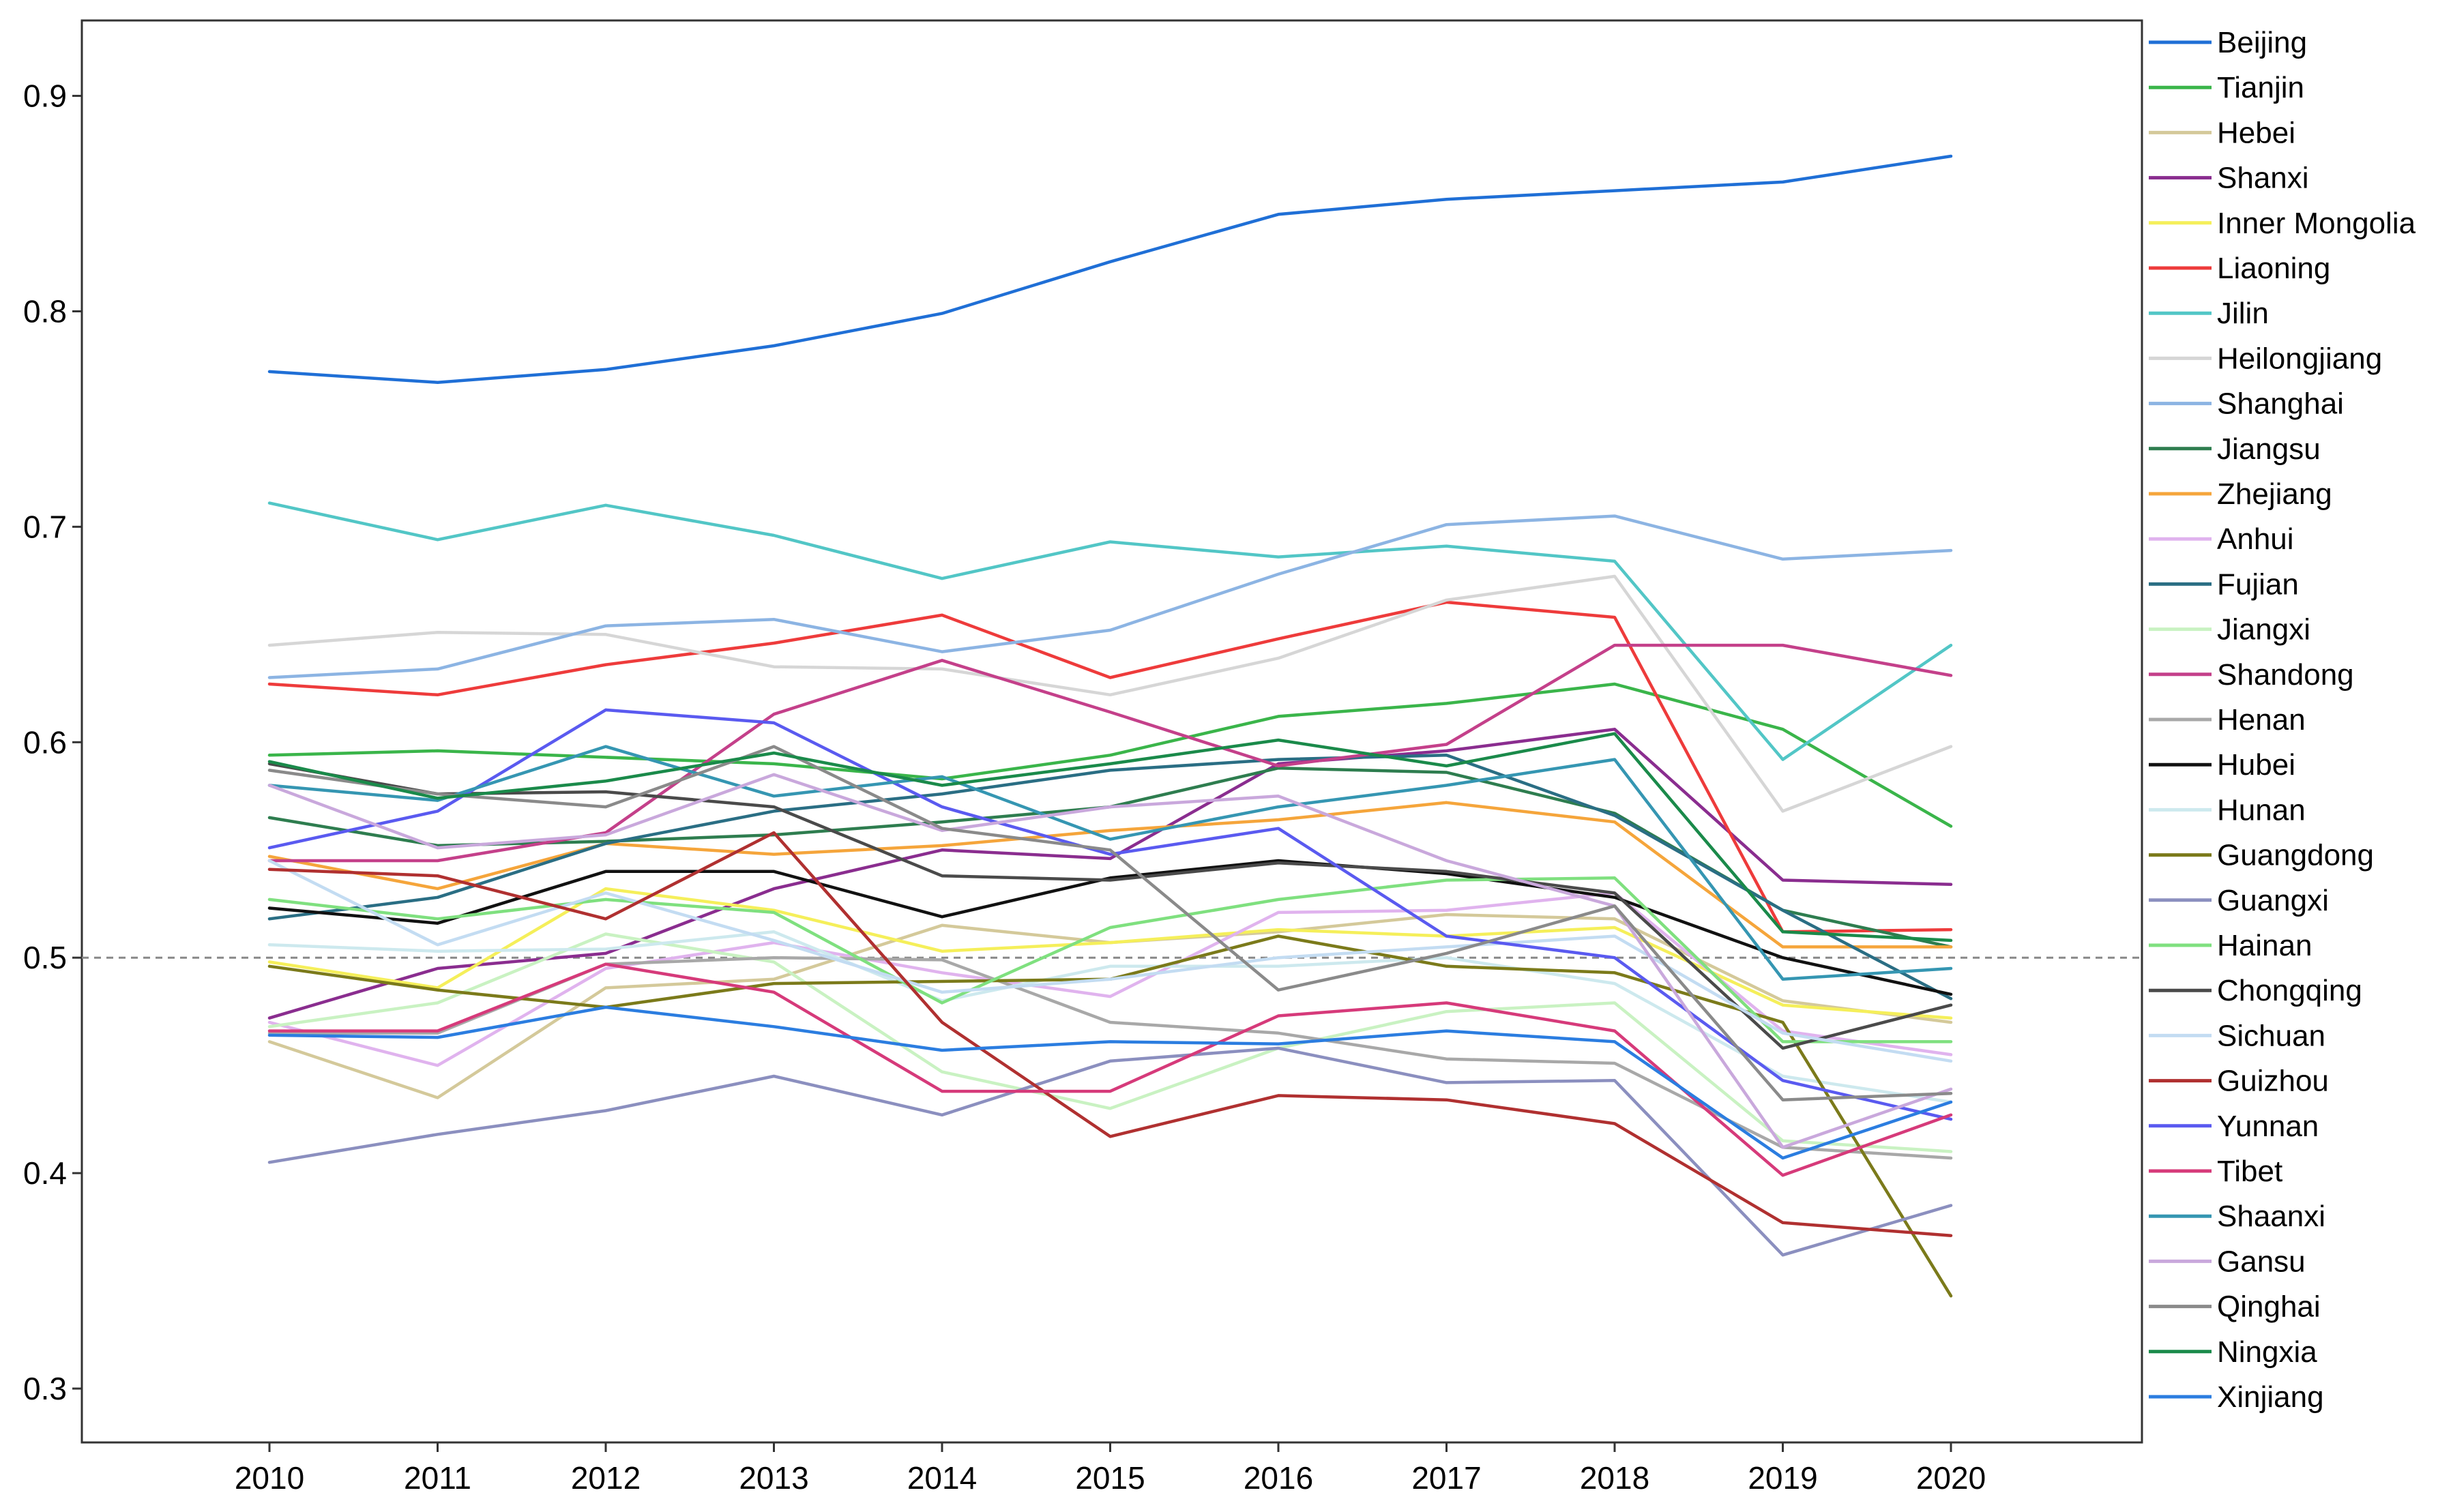 The width and height of the screenshot is (2438, 1512). I want to click on legend-item: Hubei, so click(2222, 765).